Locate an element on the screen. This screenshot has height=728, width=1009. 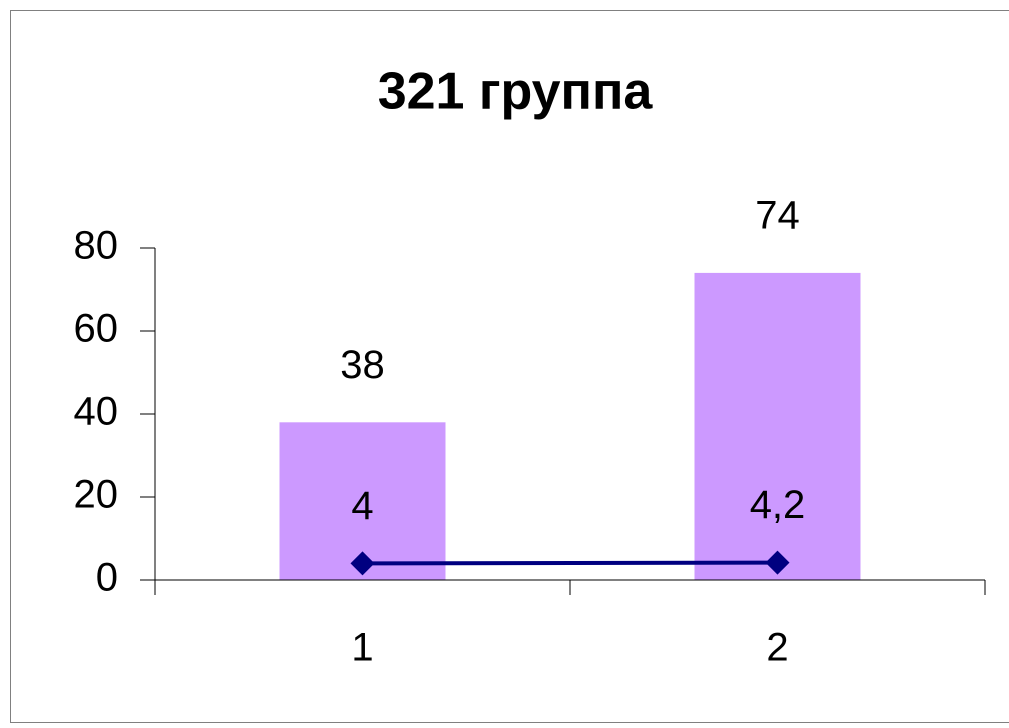
x-tick-label: 1 is located at coordinates (362, 648).